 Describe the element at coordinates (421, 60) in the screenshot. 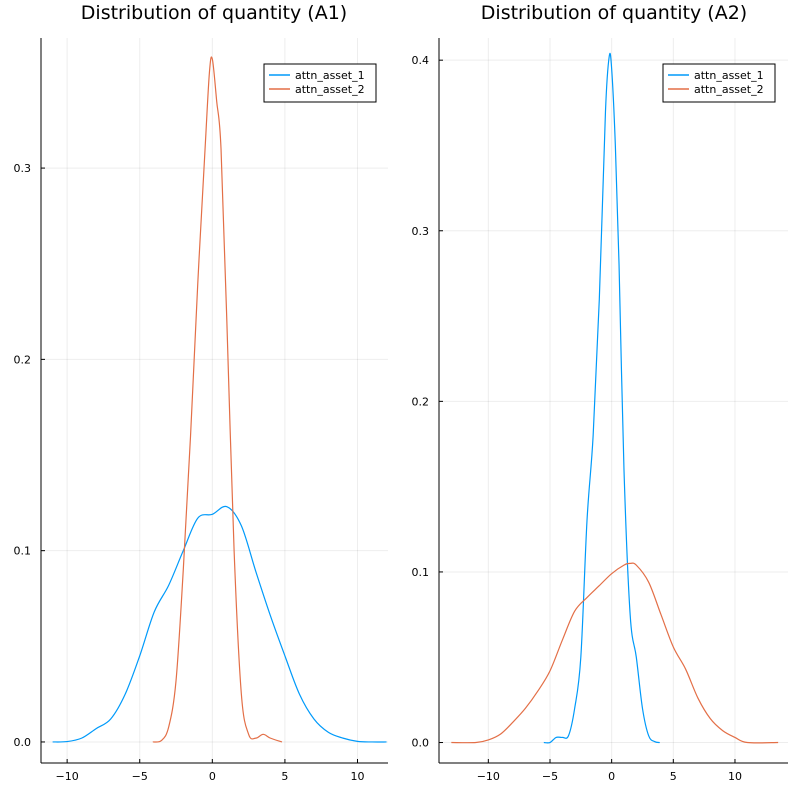

I see `y-tick-label: 0.4` at that location.